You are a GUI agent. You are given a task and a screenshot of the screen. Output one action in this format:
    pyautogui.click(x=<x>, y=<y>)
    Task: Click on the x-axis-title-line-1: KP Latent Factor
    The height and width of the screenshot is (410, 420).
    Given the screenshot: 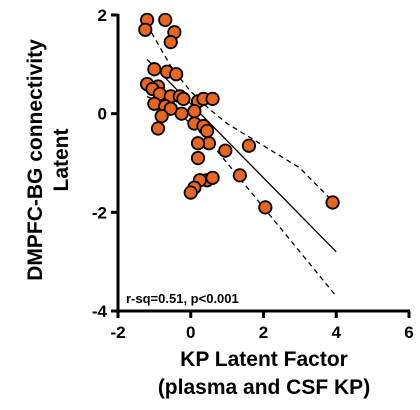 What is the action you would take?
    pyautogui.click(x=264, y=359)
    